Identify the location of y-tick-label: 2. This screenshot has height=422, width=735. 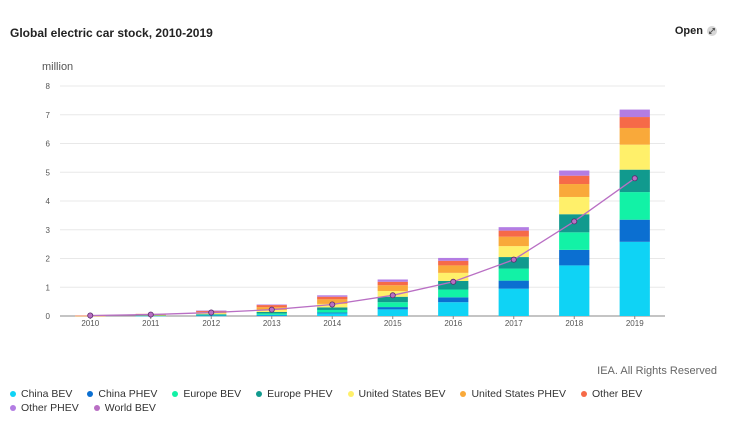
(48, 259).